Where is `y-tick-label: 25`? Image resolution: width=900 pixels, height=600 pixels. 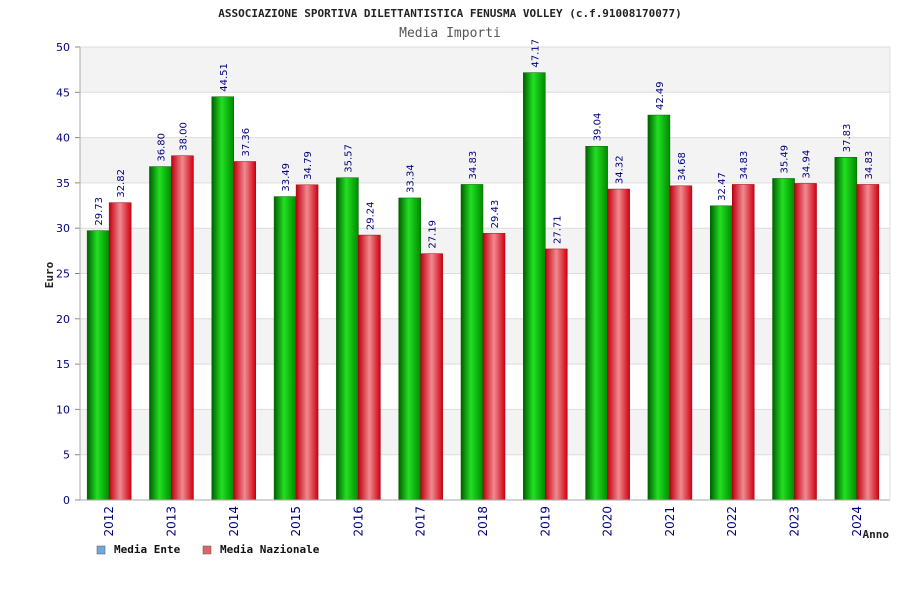
y-tick-label: 25 is located at coordinates (63, 274).